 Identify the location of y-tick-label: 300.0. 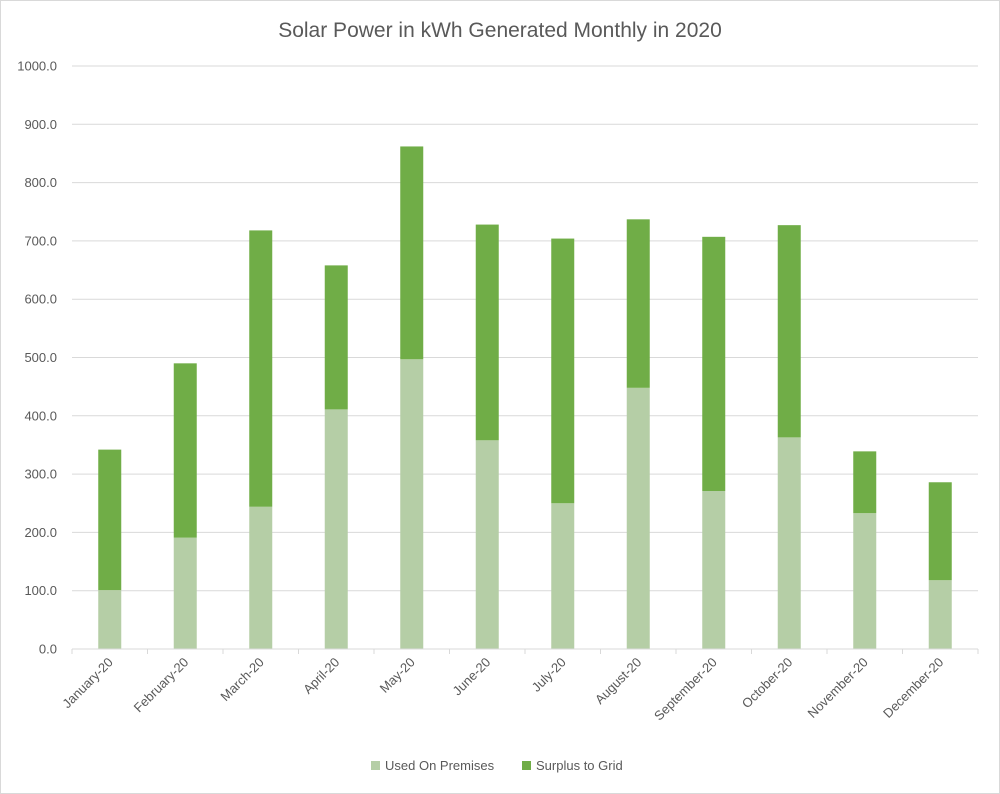
(40, 474).